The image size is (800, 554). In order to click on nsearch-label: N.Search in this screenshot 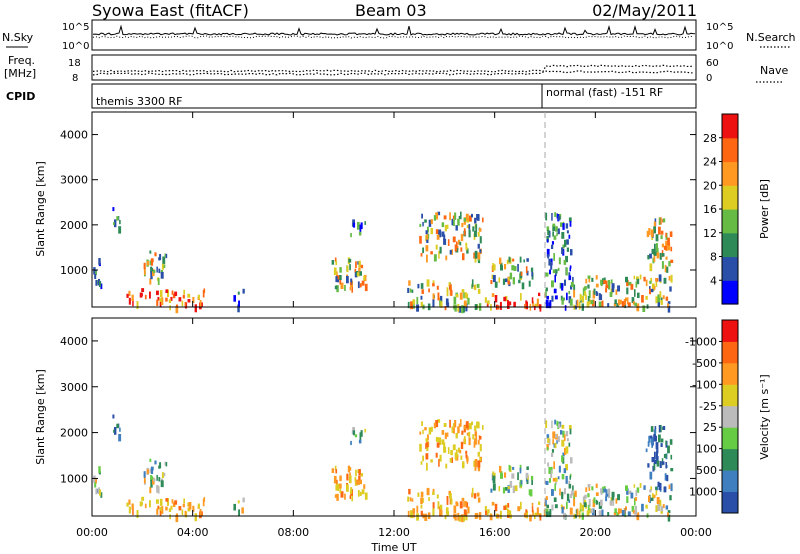, I will do `click(771, 37)`.